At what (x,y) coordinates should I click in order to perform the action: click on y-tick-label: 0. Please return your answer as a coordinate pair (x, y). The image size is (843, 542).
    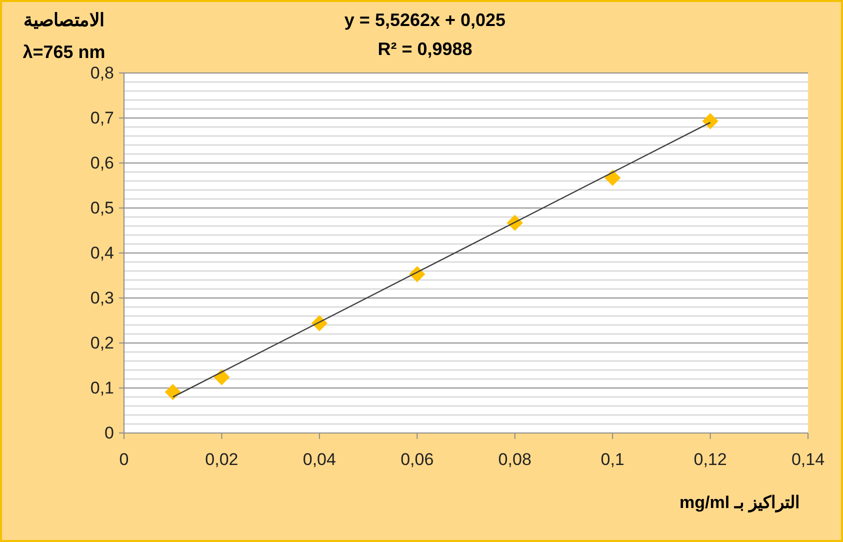
    Looking at the image, I should click on (109, 432).